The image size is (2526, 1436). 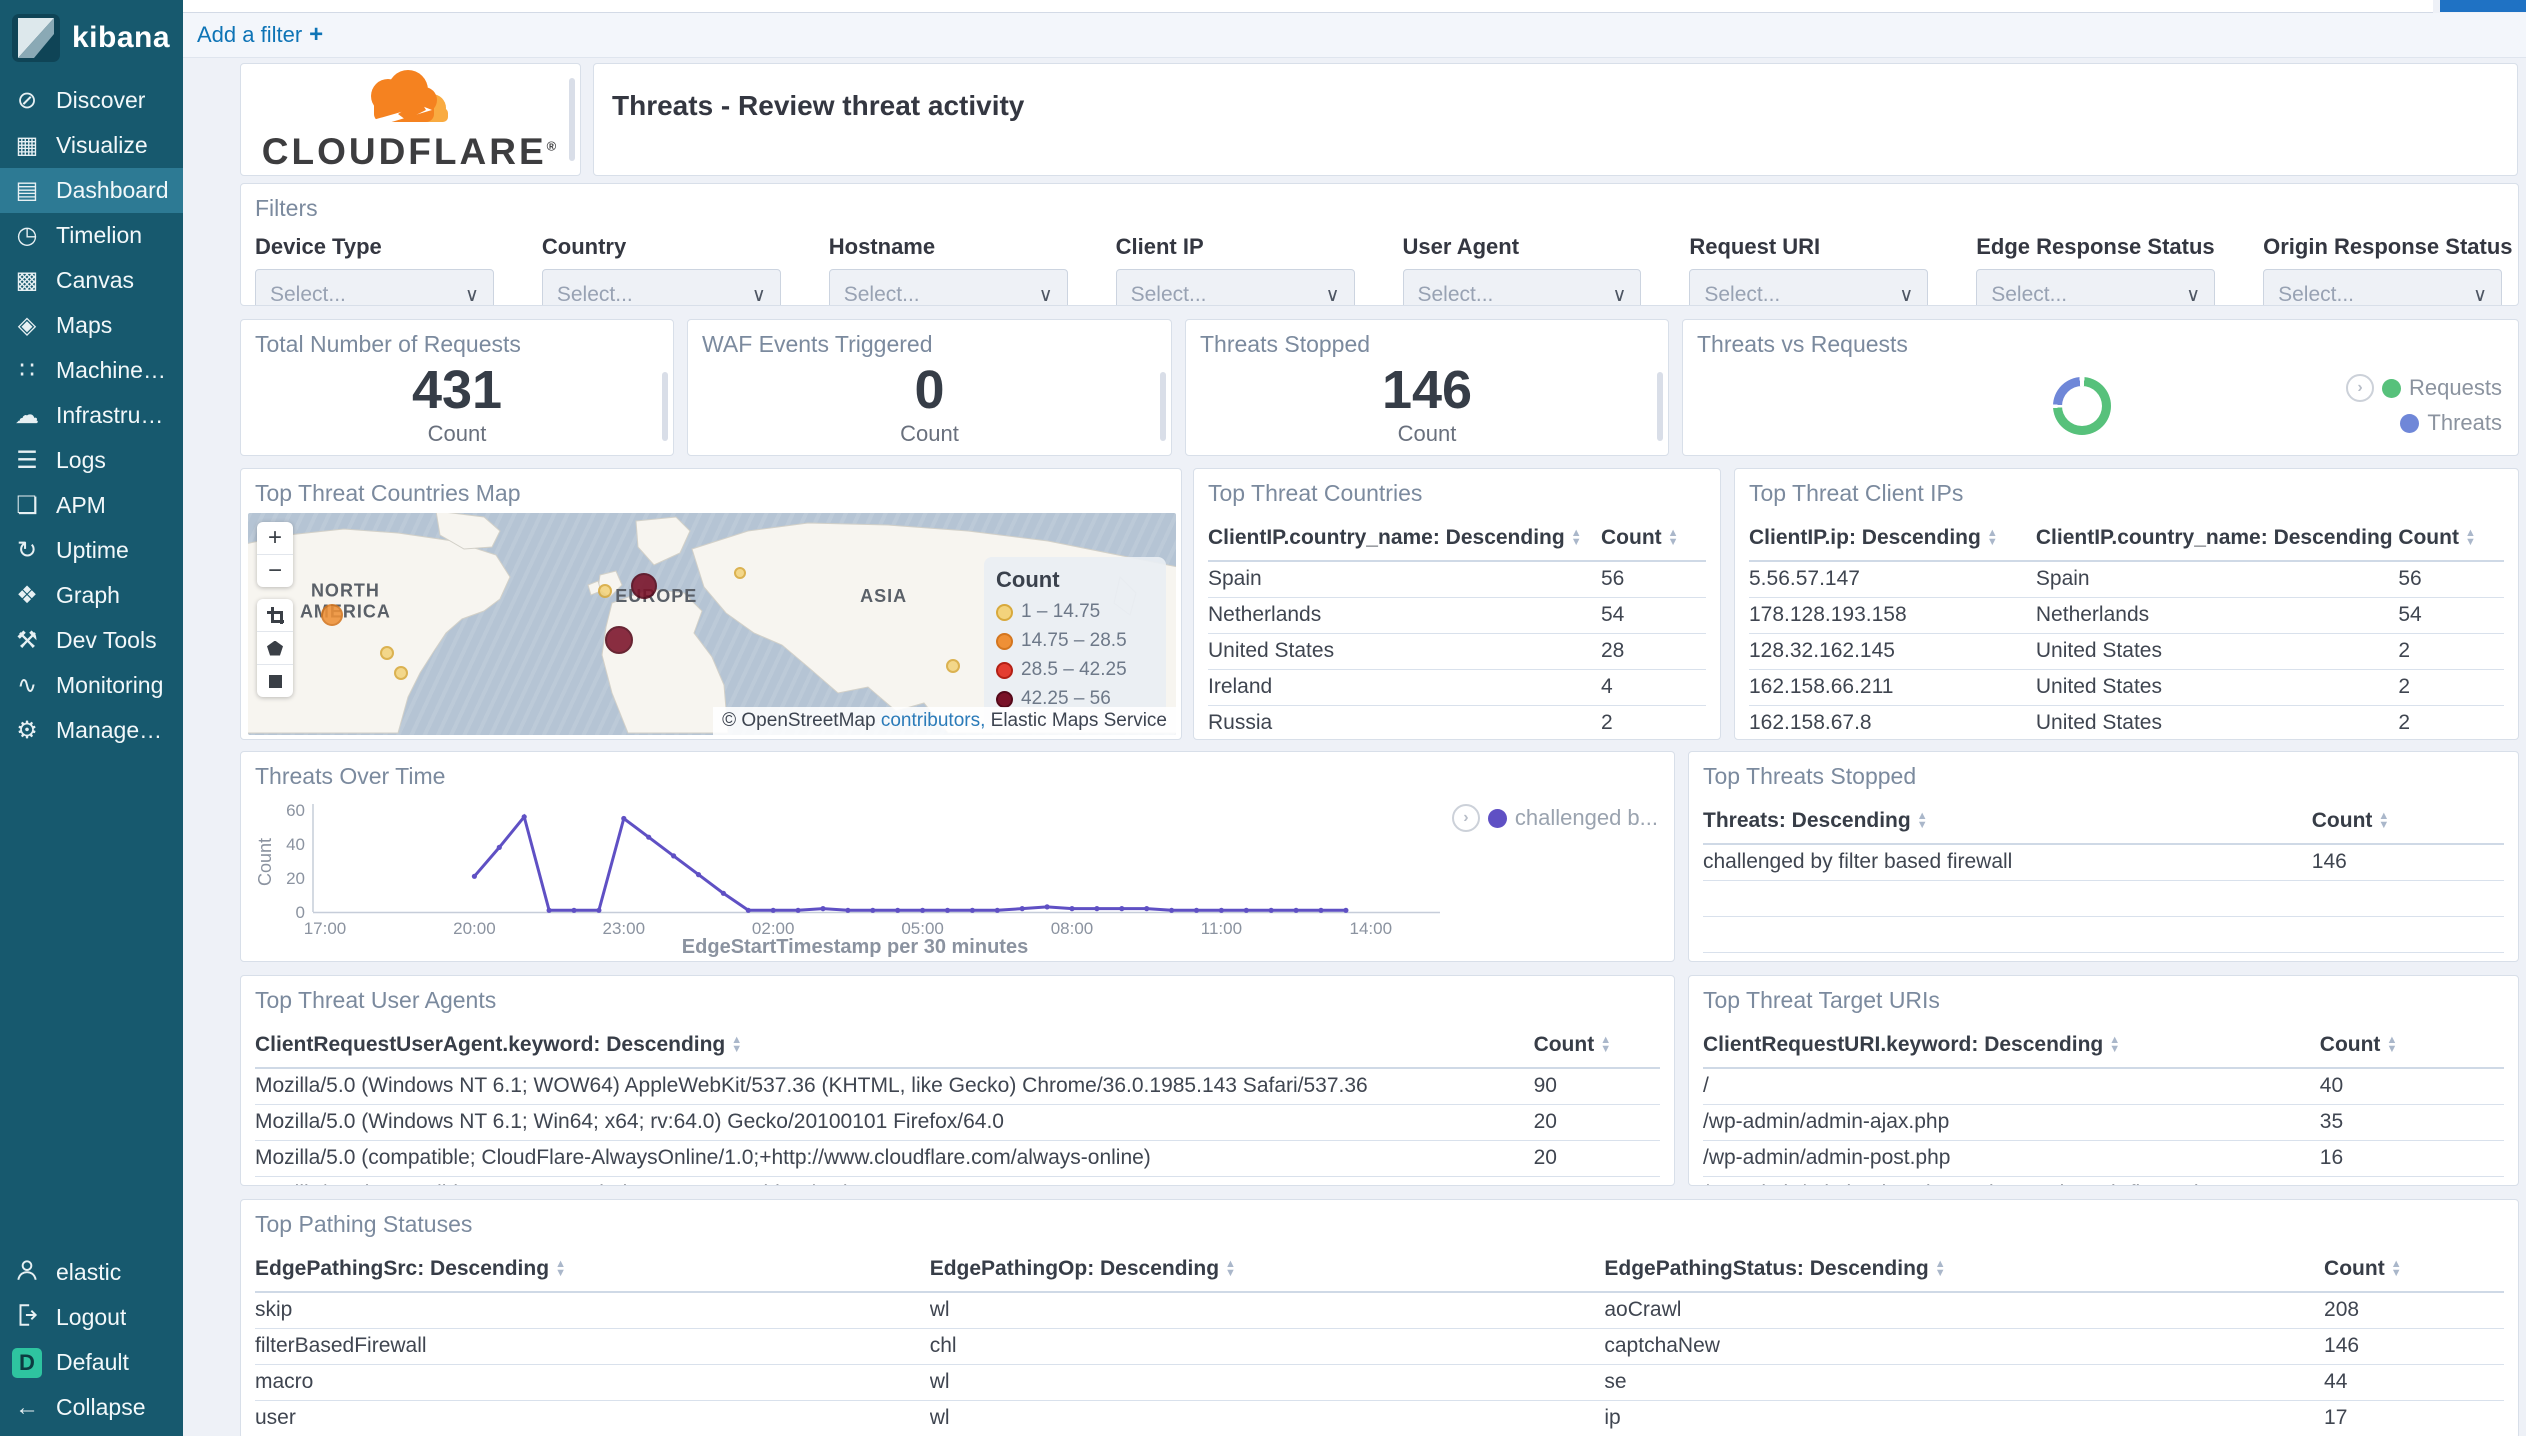 I want to click on update-button-fragment, so click(x=2483, y=6).